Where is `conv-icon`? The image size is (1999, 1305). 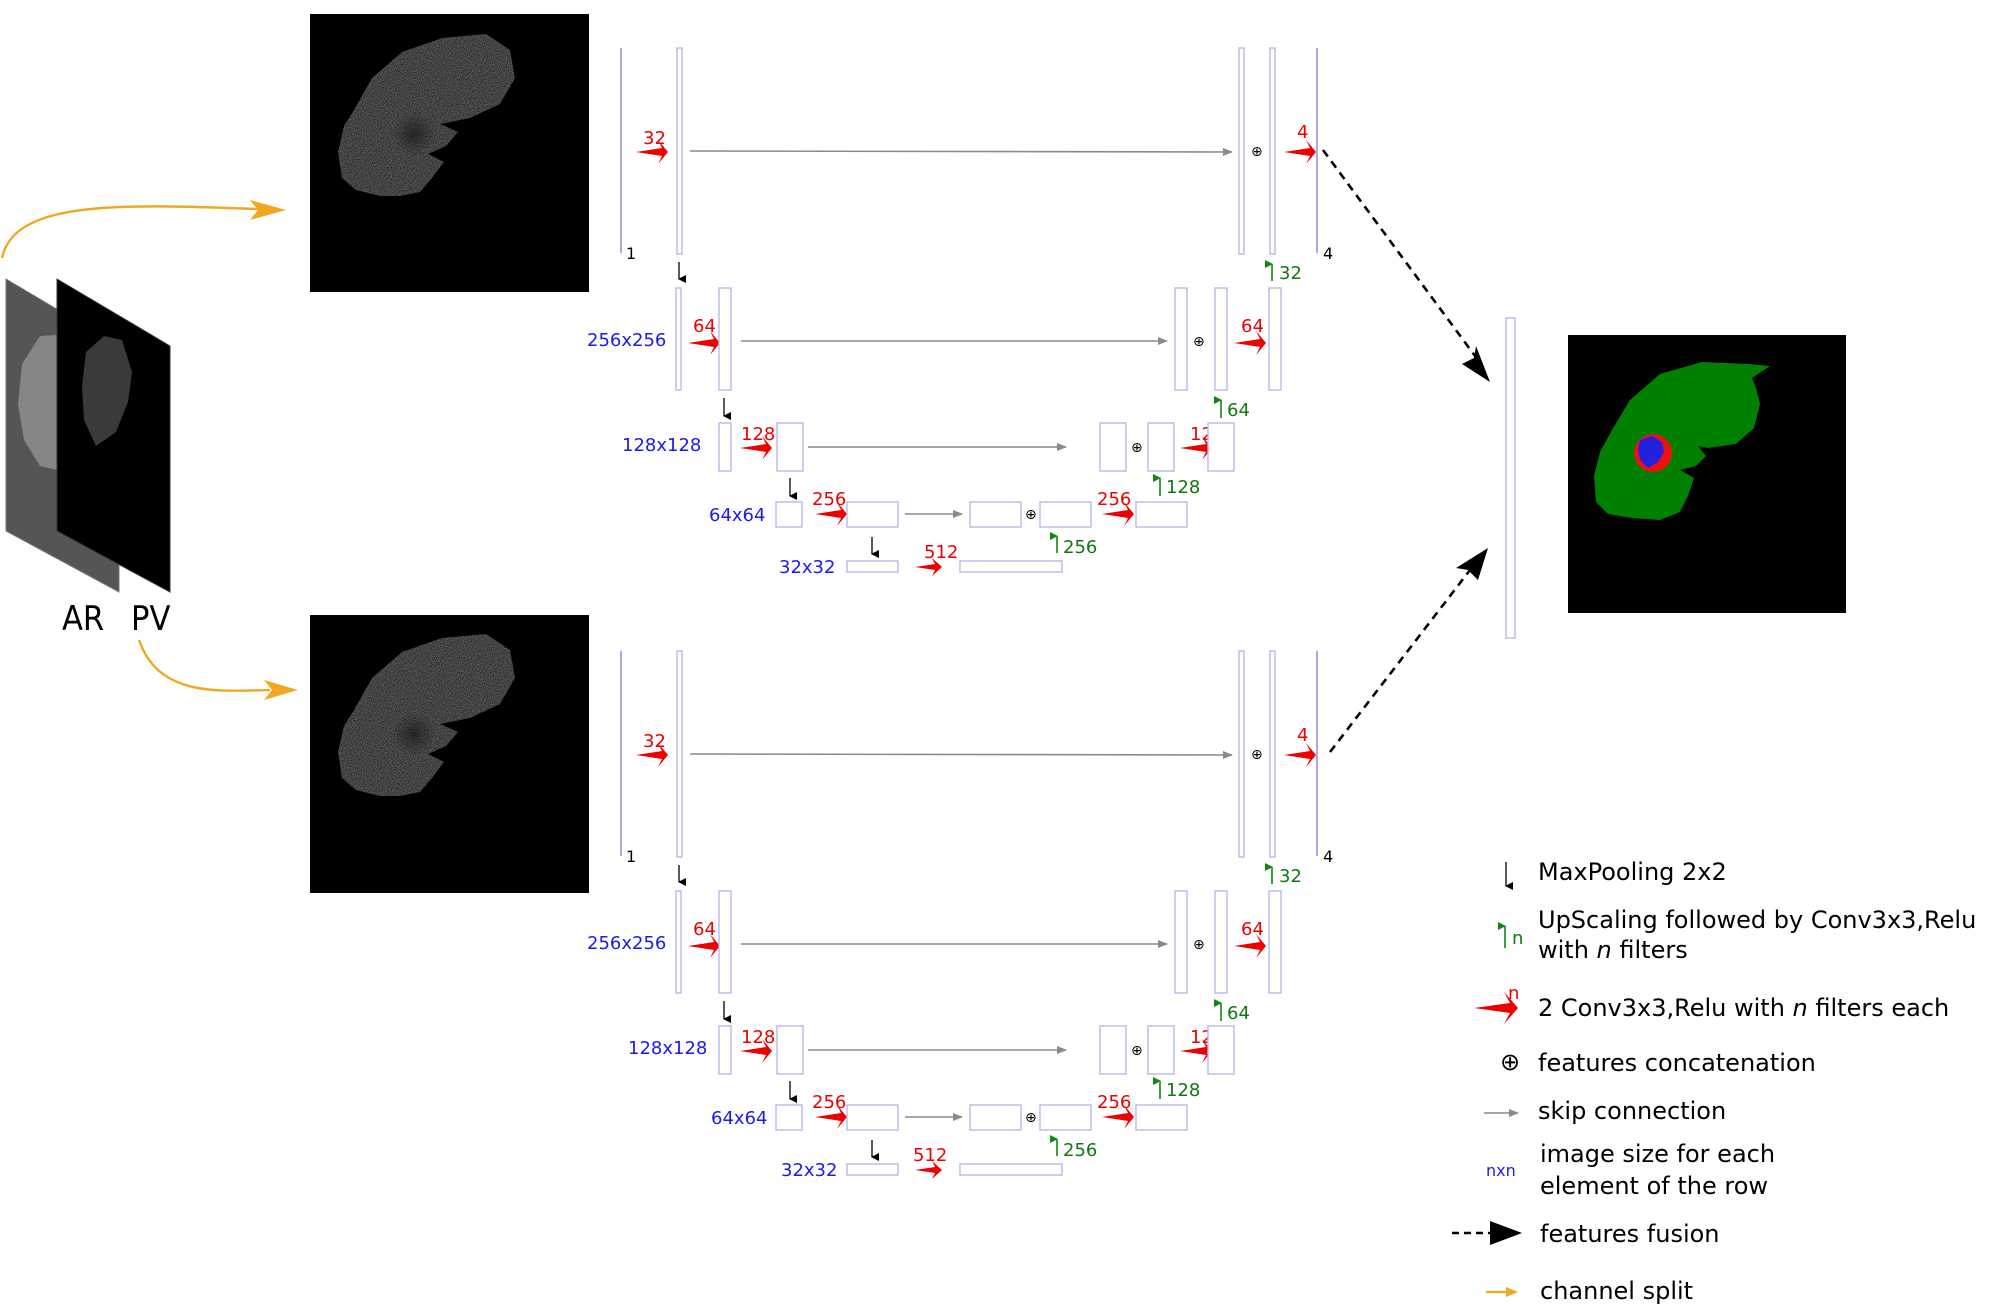
conv-icon is located at coordinates (1496, 1008).